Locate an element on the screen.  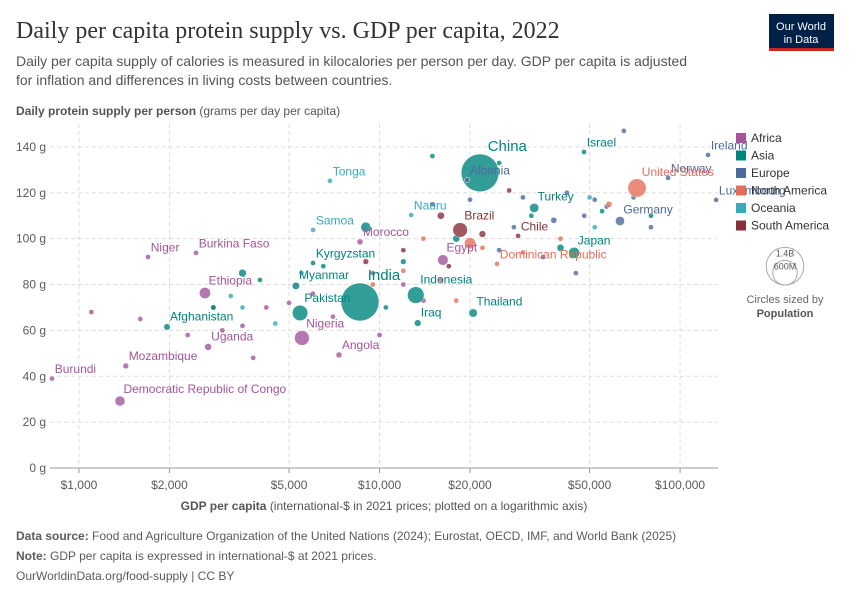
legend-label: Europe is located at coordinates (770, 173).